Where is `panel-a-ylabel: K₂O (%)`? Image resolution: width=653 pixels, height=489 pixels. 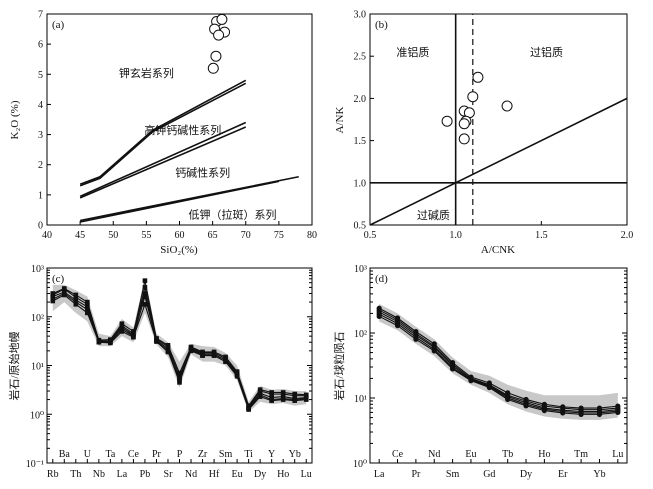
panel-a-ylabel: K₂O (%) is located at coordinates (15, 119).